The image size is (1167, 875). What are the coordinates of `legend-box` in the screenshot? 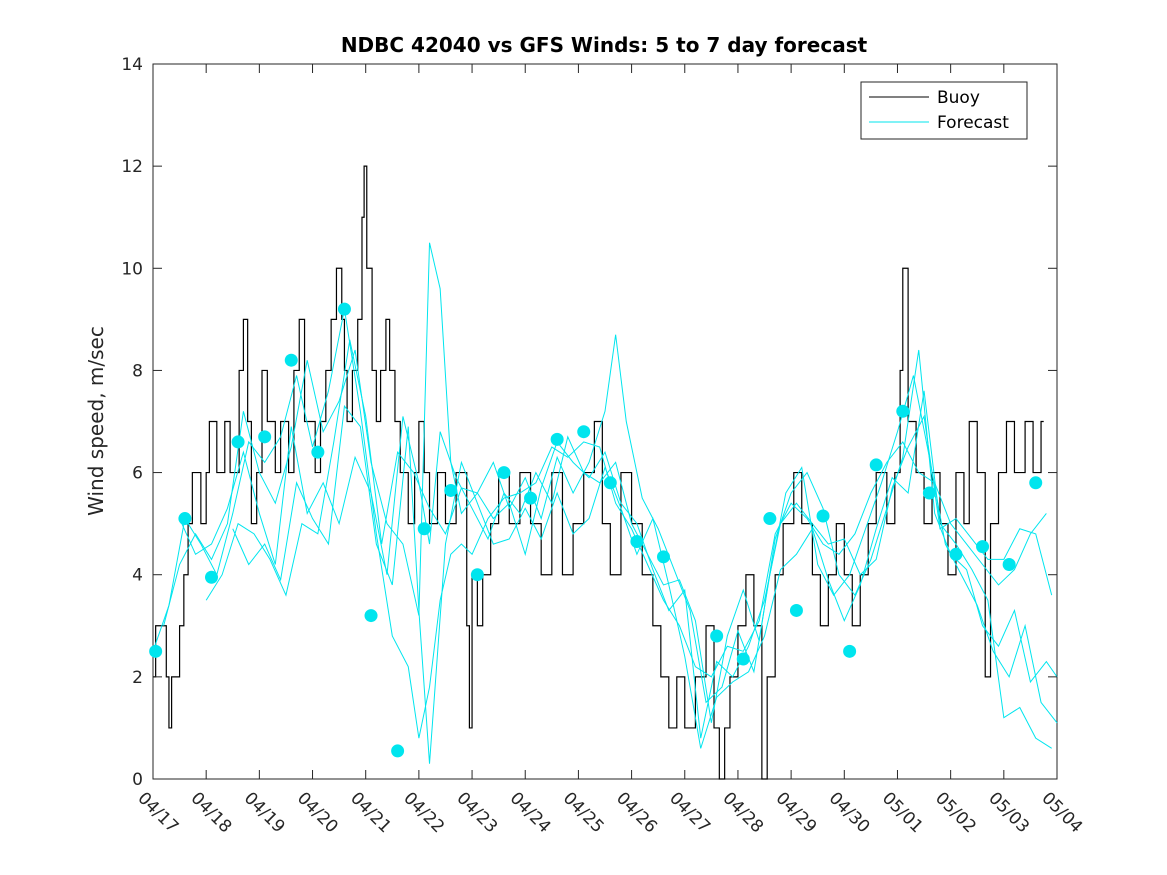 It's located at (944, 110).